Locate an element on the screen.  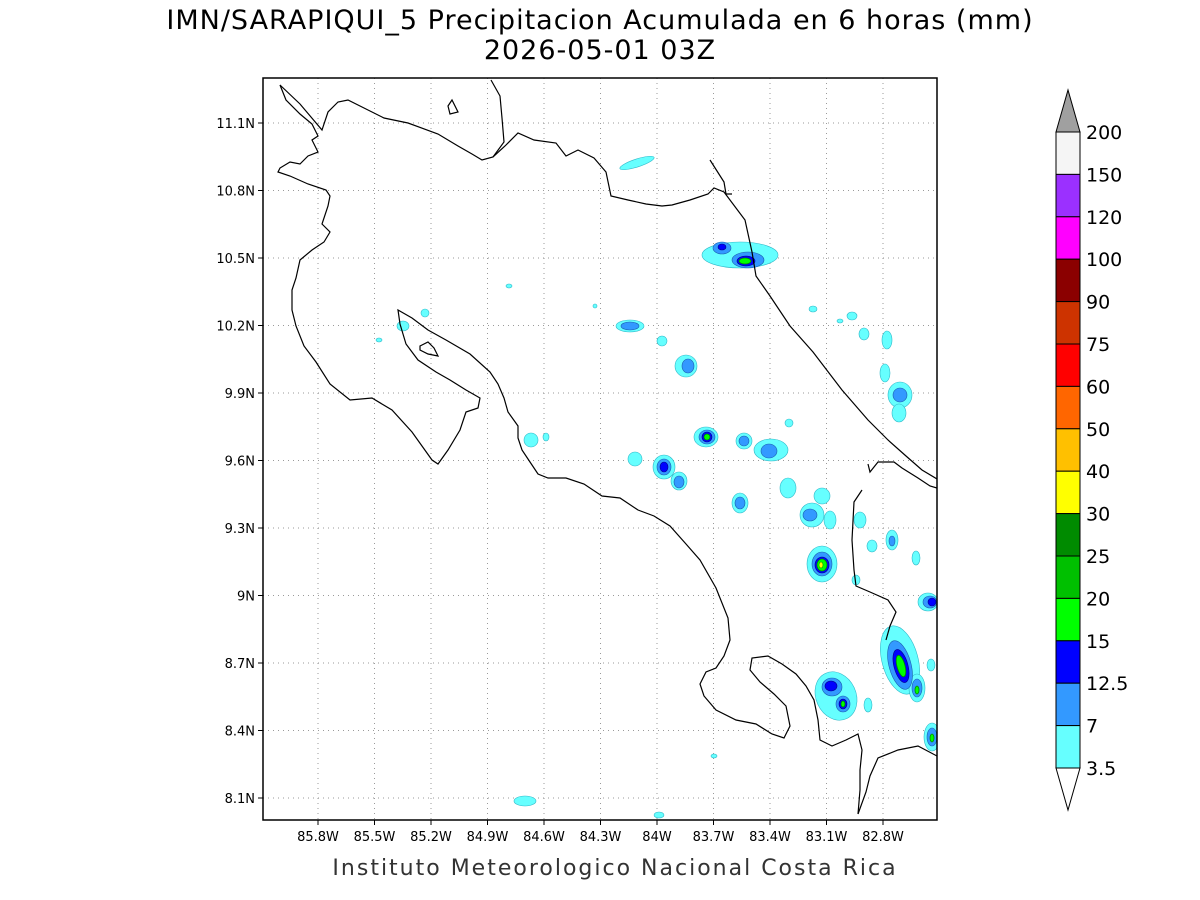
colorbar-overflow-arrow is located at coordinates (1068, 110).